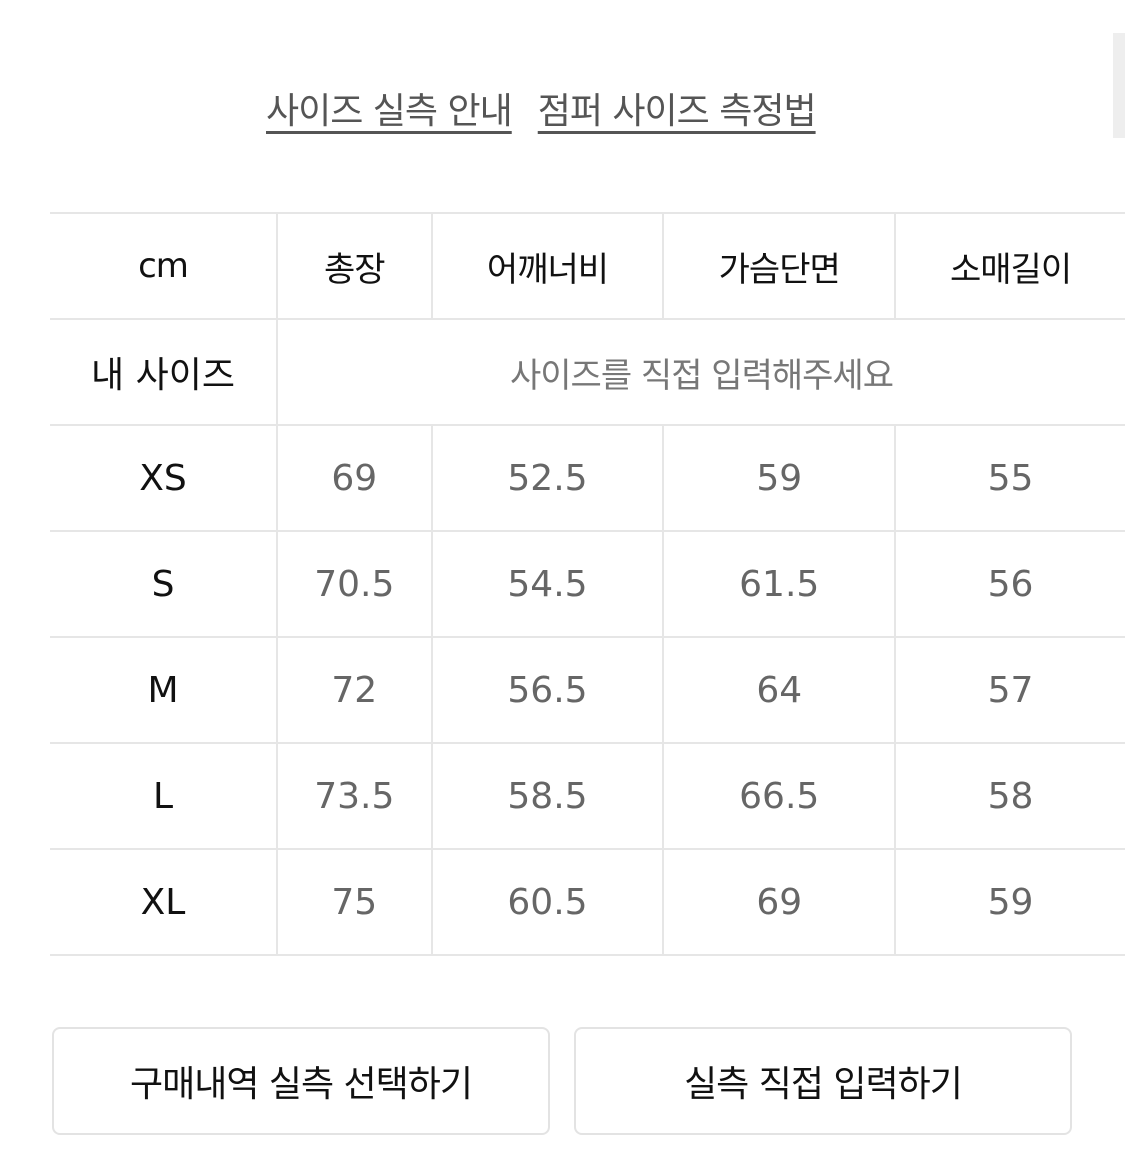  Describe the element at coordinates (1009, 584) in the screenshot. I see `measurement-cell: 56` at that location.